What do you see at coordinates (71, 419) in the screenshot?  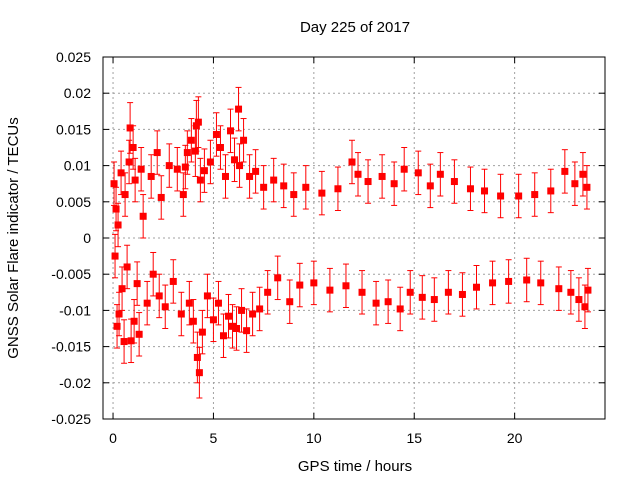 I see `y-tick-label: -0.025` at bounding box center [71, 419].